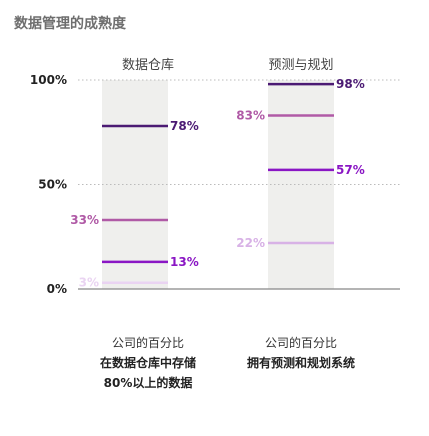 The image size is (429, 436). Describe the element at coordinates (300, 343) in the screenshot. I see `caption-forecast-line1: 公司的百分比` at that location.